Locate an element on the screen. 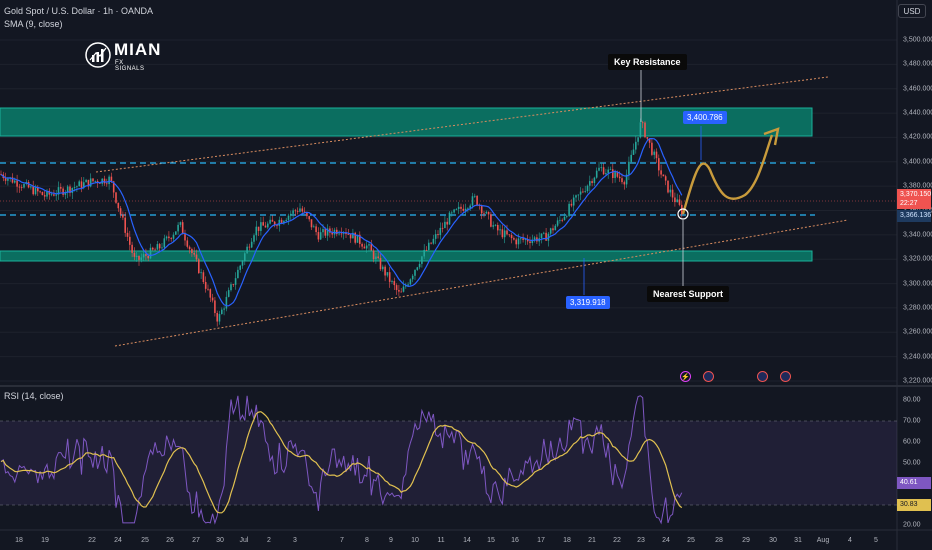 Image resolution: width=932 pixels, height=550 pixels. price-axis-label: 3,240.000 is located at coordinates (917, 357).